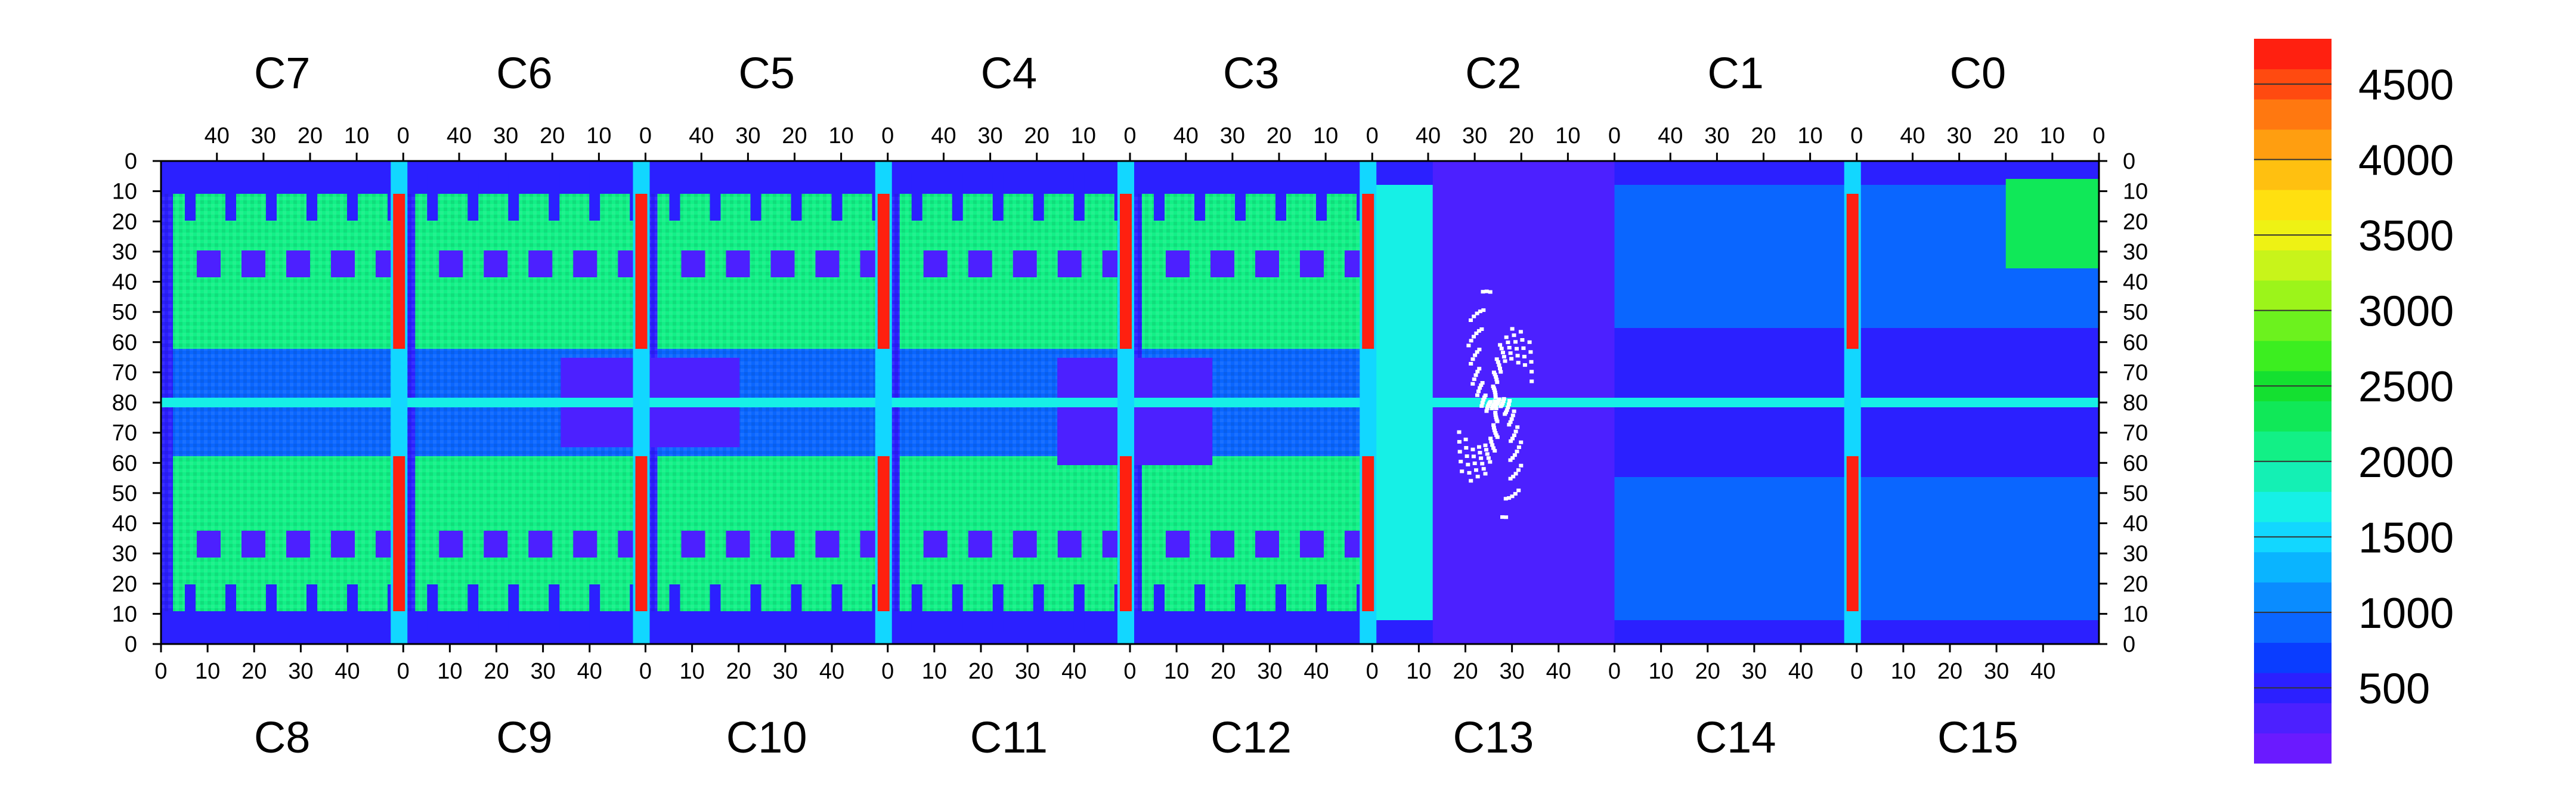 The width and height of the screenshot is (2576, 808). I want to click on colorbar-tick-label: 2500, so click(2406, 387).